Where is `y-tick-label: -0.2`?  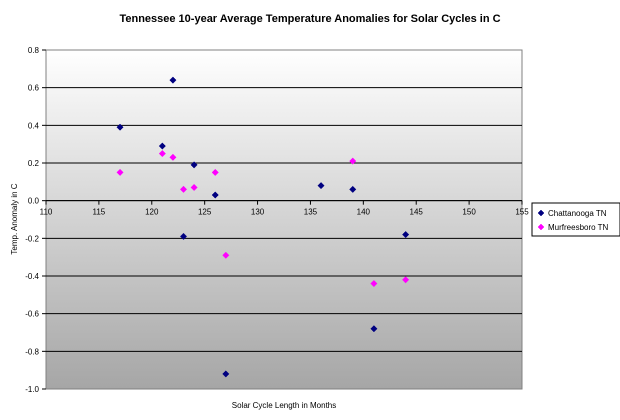 y-tick-label: -0.2 is located at coordinates (32, 238).